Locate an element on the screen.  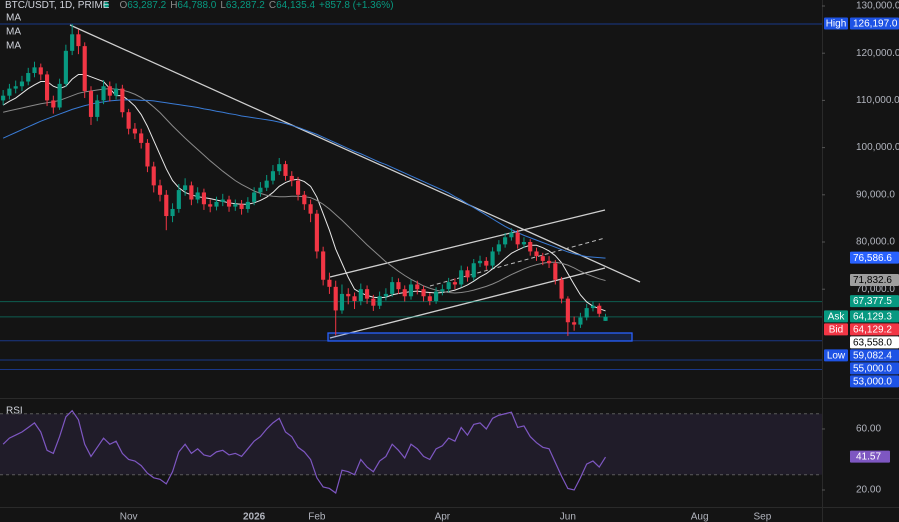
y-tick-label: 110,000.0 is located at coordinates (877, 100).